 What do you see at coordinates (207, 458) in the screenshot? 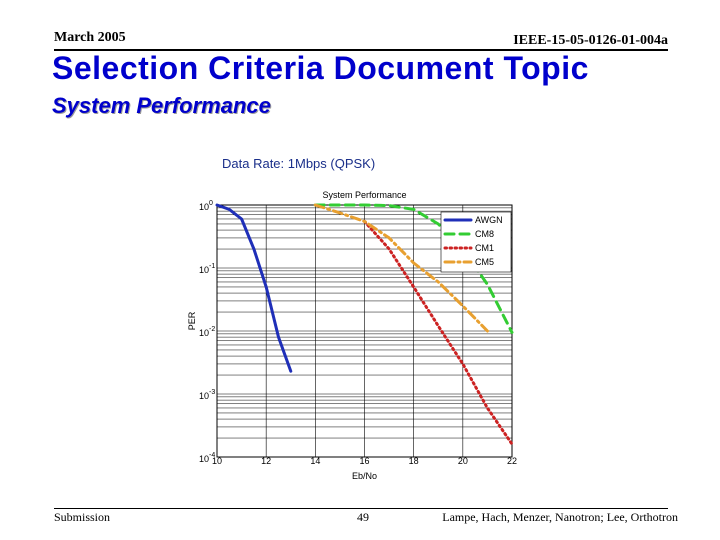
I see `y-tick-label: 10⁻⁴` at bounding box center [207, 458].